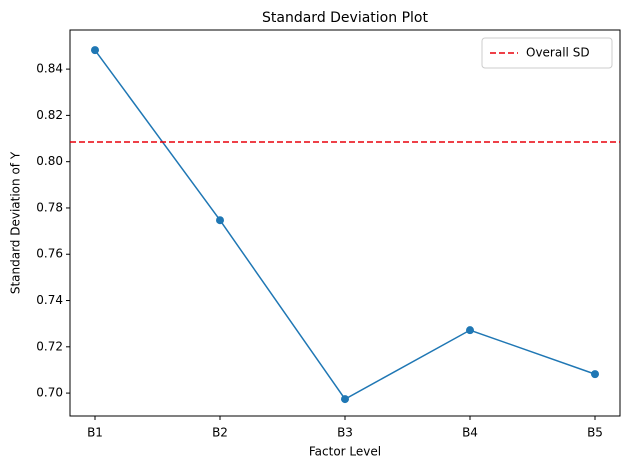 Image resolution: width=630 pixels, height=470 pixels. I want to click on chart-title: Standard Deviation Plot, so click(345, 18).